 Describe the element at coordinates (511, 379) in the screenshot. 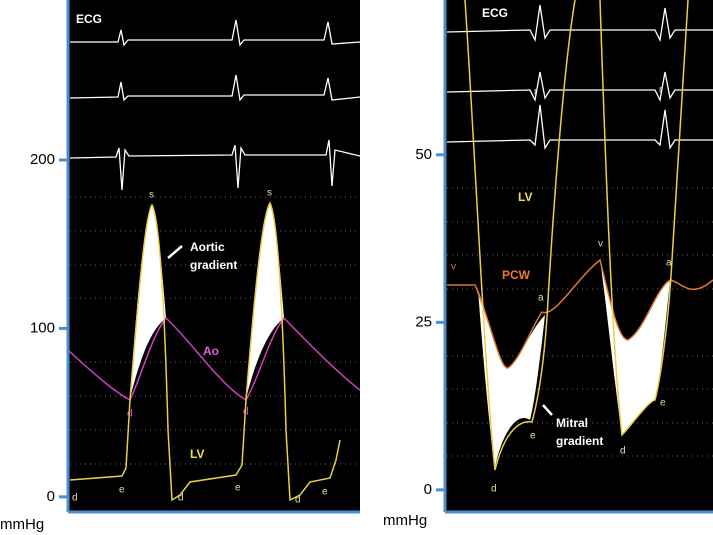

I see `mitral-gradient-fill` at that location.